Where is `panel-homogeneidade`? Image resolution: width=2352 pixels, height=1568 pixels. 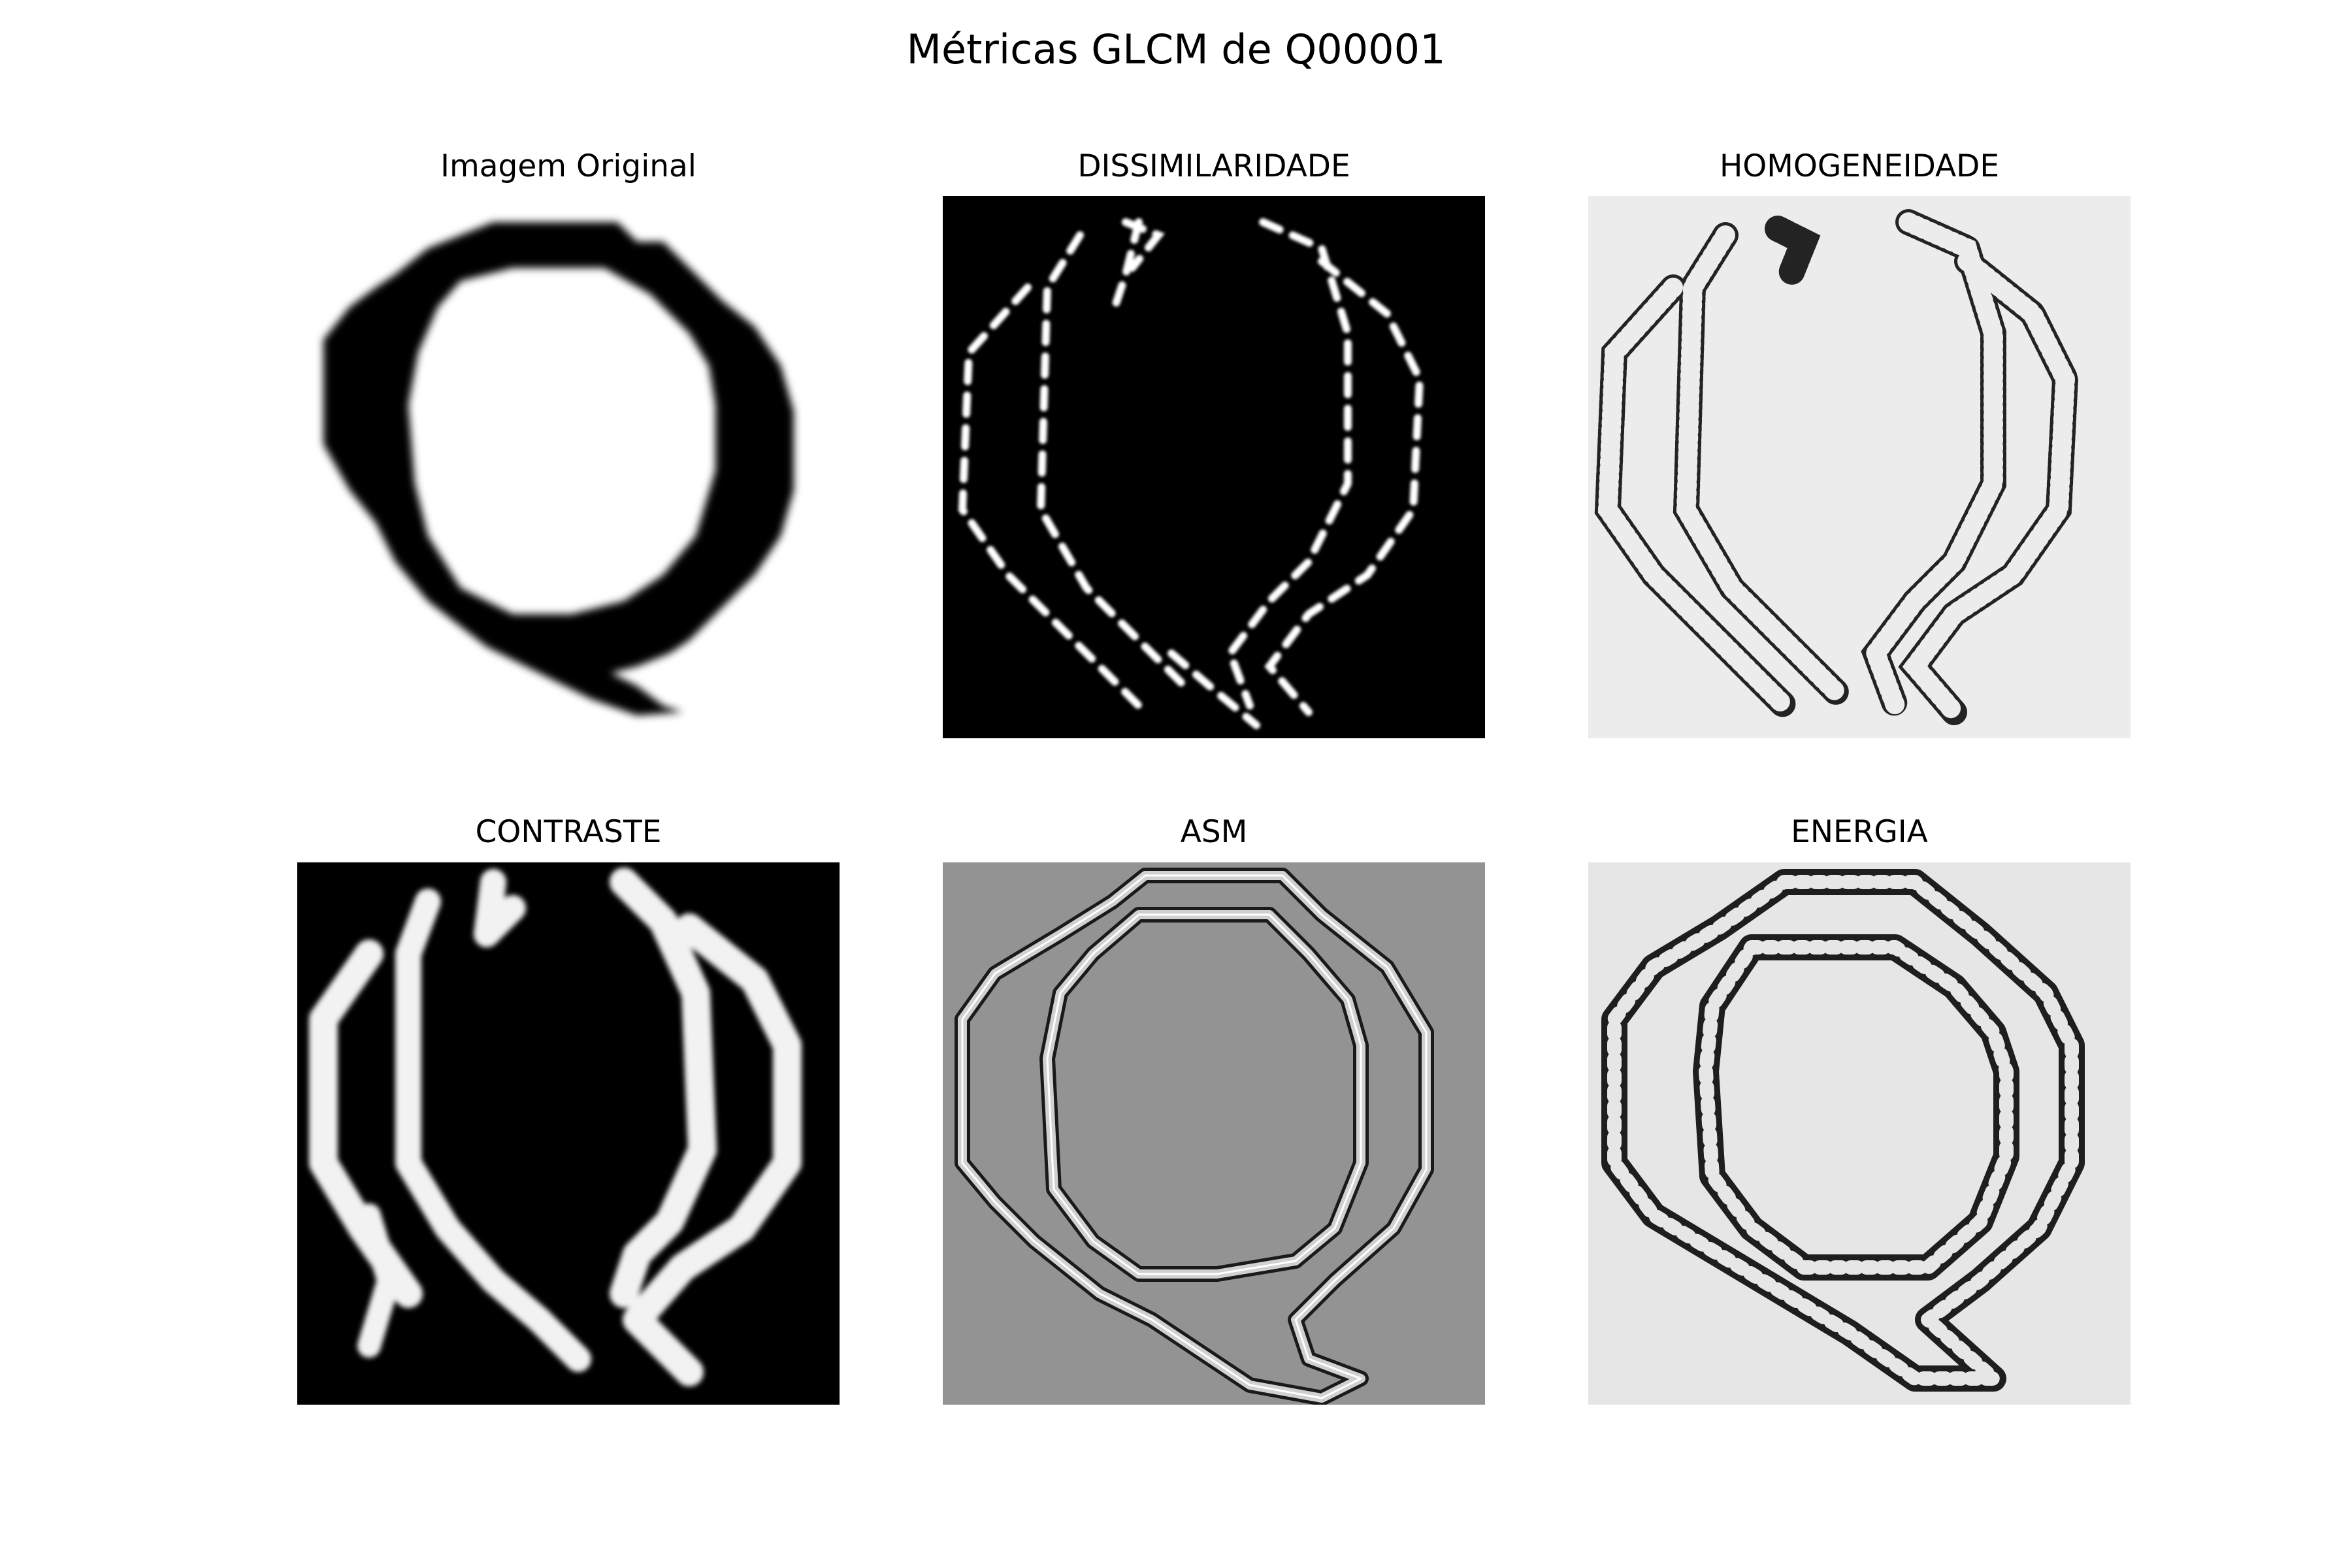
panel-homogeneidade is located at coordinates (1859, 467).